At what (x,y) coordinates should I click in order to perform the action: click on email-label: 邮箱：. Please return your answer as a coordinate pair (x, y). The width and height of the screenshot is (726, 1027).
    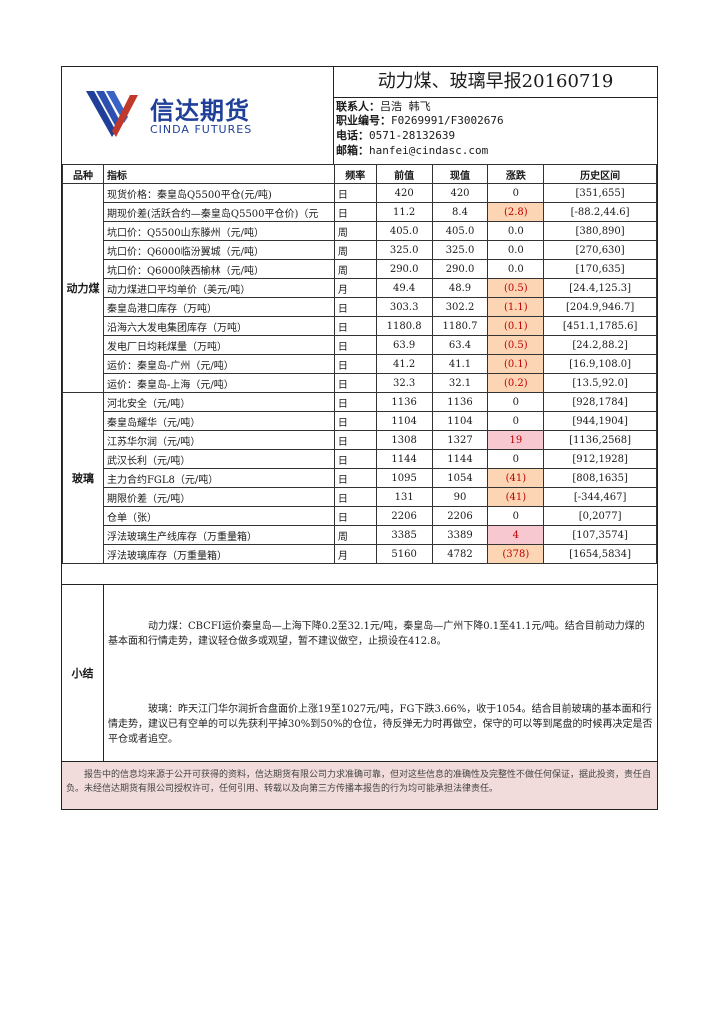
    Looking at the image, I should click on (352, 150).